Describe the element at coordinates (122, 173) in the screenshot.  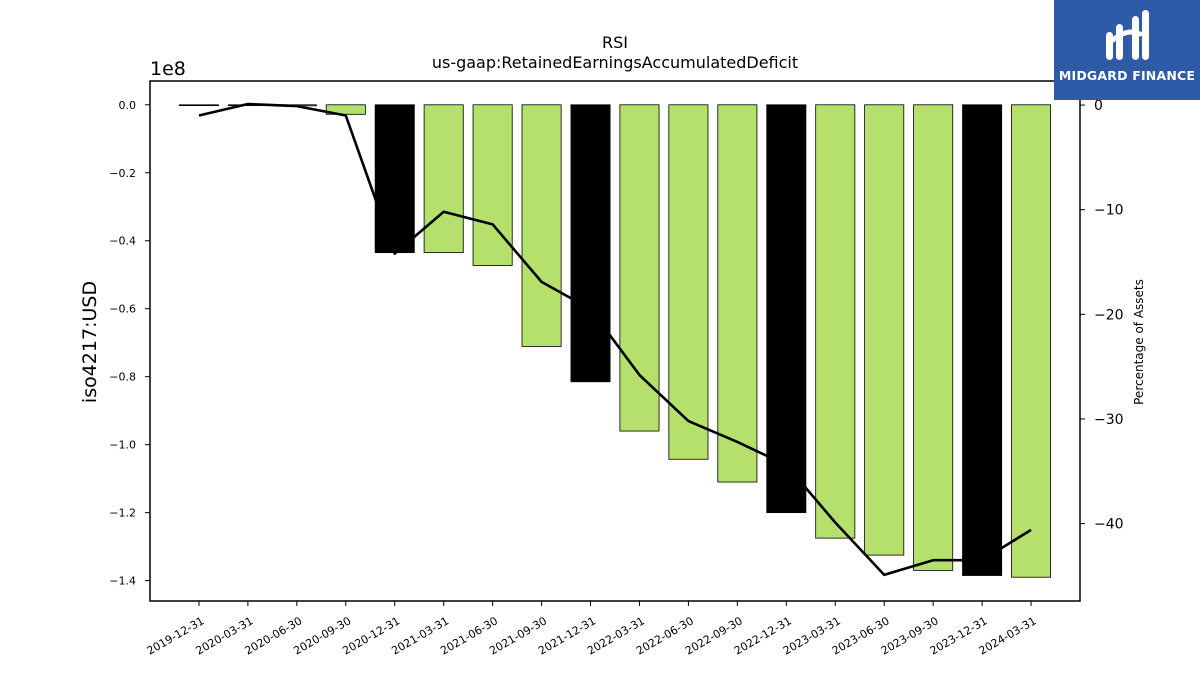
I see `y-tick-label: −0.2` at that location.